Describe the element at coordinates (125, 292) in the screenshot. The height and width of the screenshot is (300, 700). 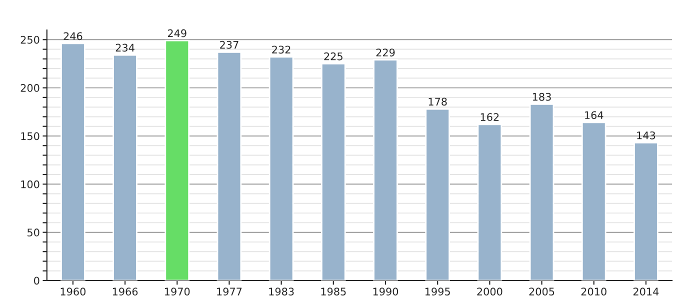
I see `x-tick-label: 1966` at that location.